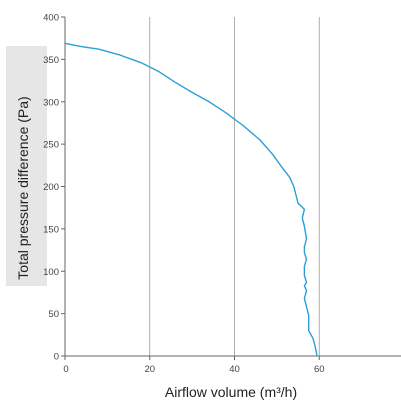 This screenshot has height=401, width=401. Describe the element at coordinates (319, 369) in the screenshot. I see `x-tick-label: 60` at that location.